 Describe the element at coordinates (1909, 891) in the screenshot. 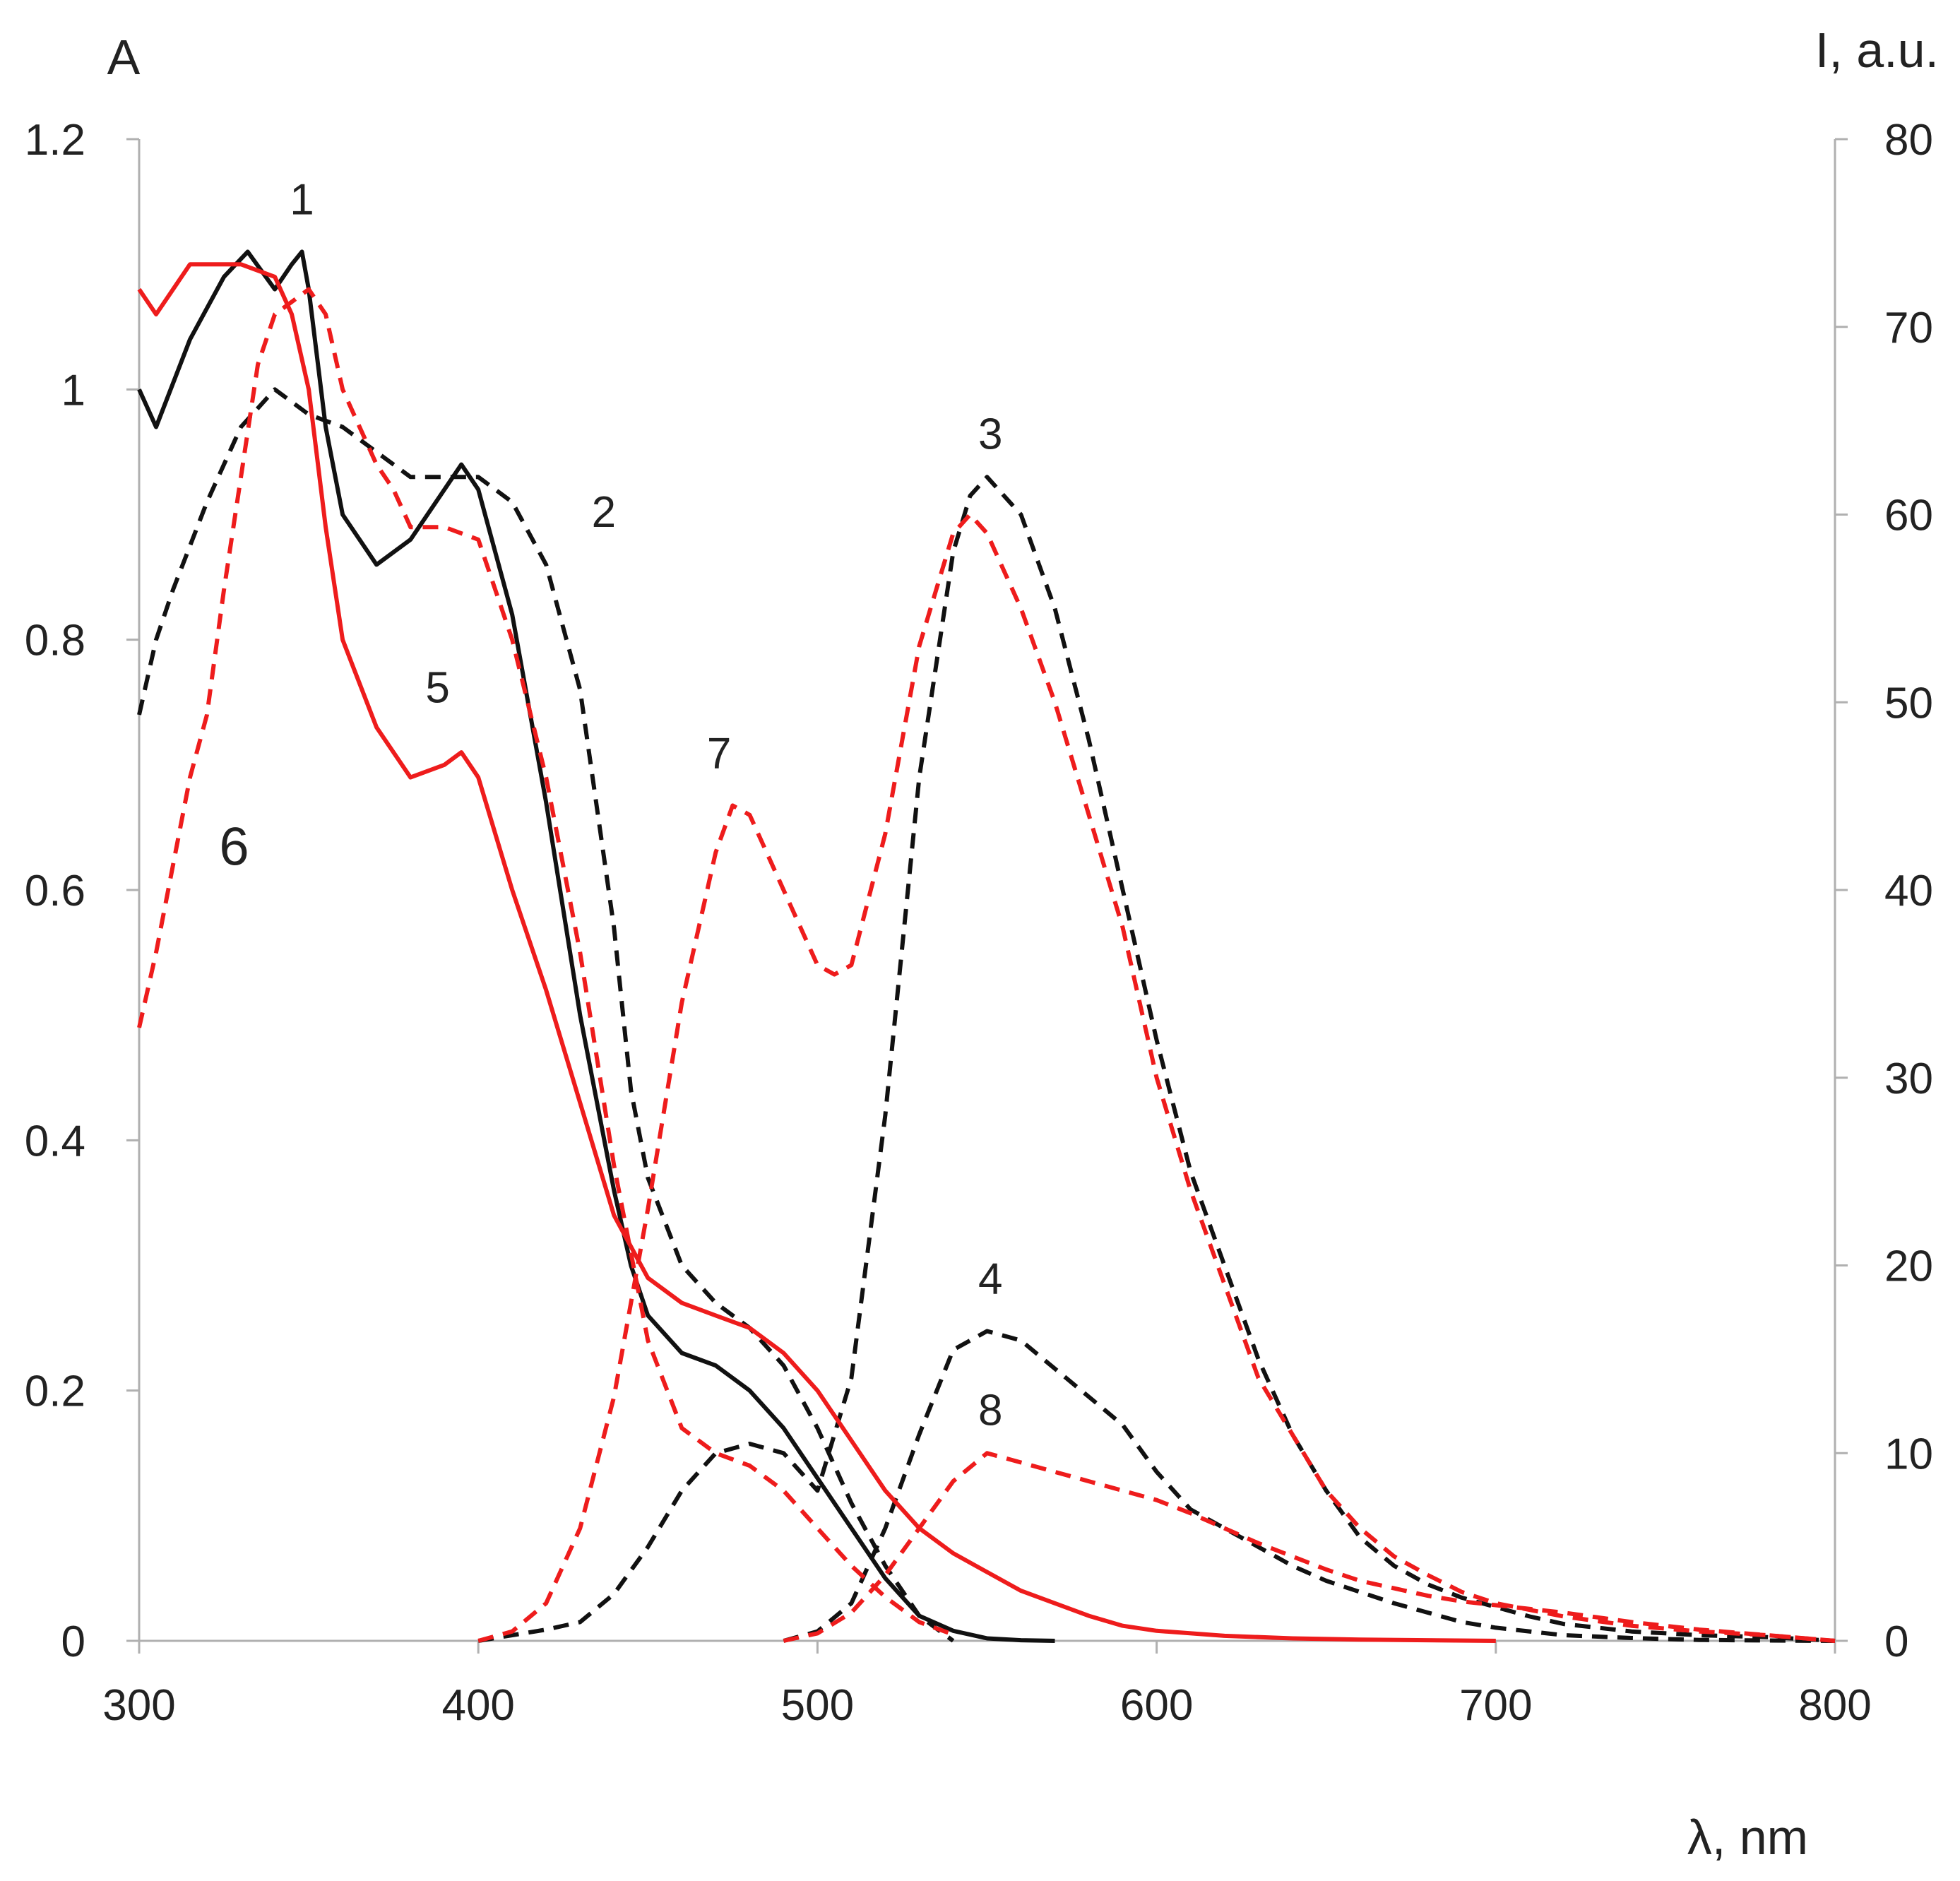

I see `y-right-tick-label: 40` at that location.